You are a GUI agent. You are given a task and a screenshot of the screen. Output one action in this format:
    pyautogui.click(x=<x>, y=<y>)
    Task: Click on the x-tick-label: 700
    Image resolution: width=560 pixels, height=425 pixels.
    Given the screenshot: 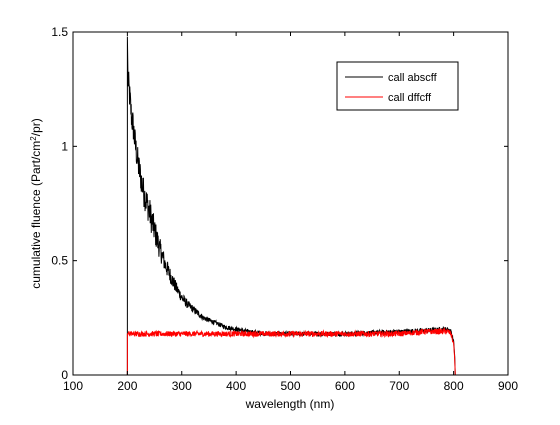 What is the action you would take?
    pyautogui.click(x=399, y=386)
    